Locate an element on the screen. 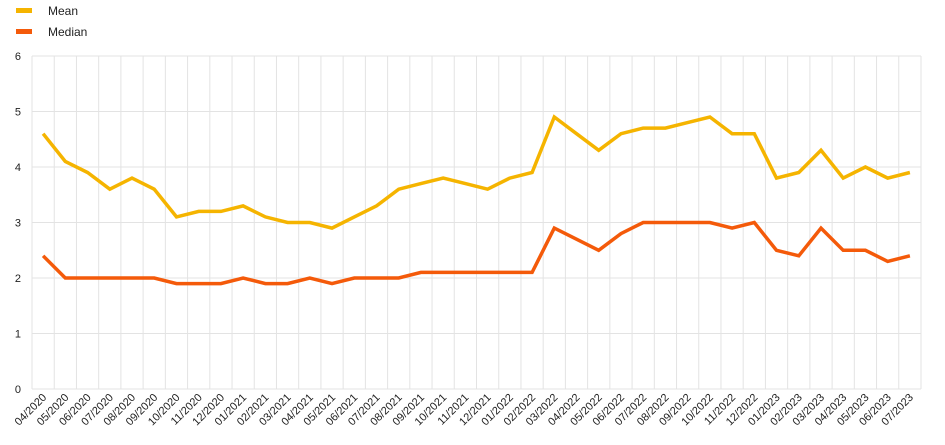  legend-label-mean: Mean is located at coordinates (63, 10).